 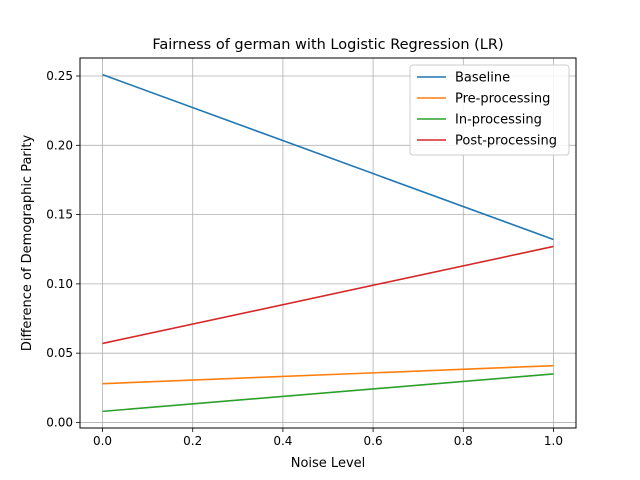 What do you see at coordinates (59, 284) in the screenshot?
I see `y-tick-label: 0.10` at bounding box center [59, 284].